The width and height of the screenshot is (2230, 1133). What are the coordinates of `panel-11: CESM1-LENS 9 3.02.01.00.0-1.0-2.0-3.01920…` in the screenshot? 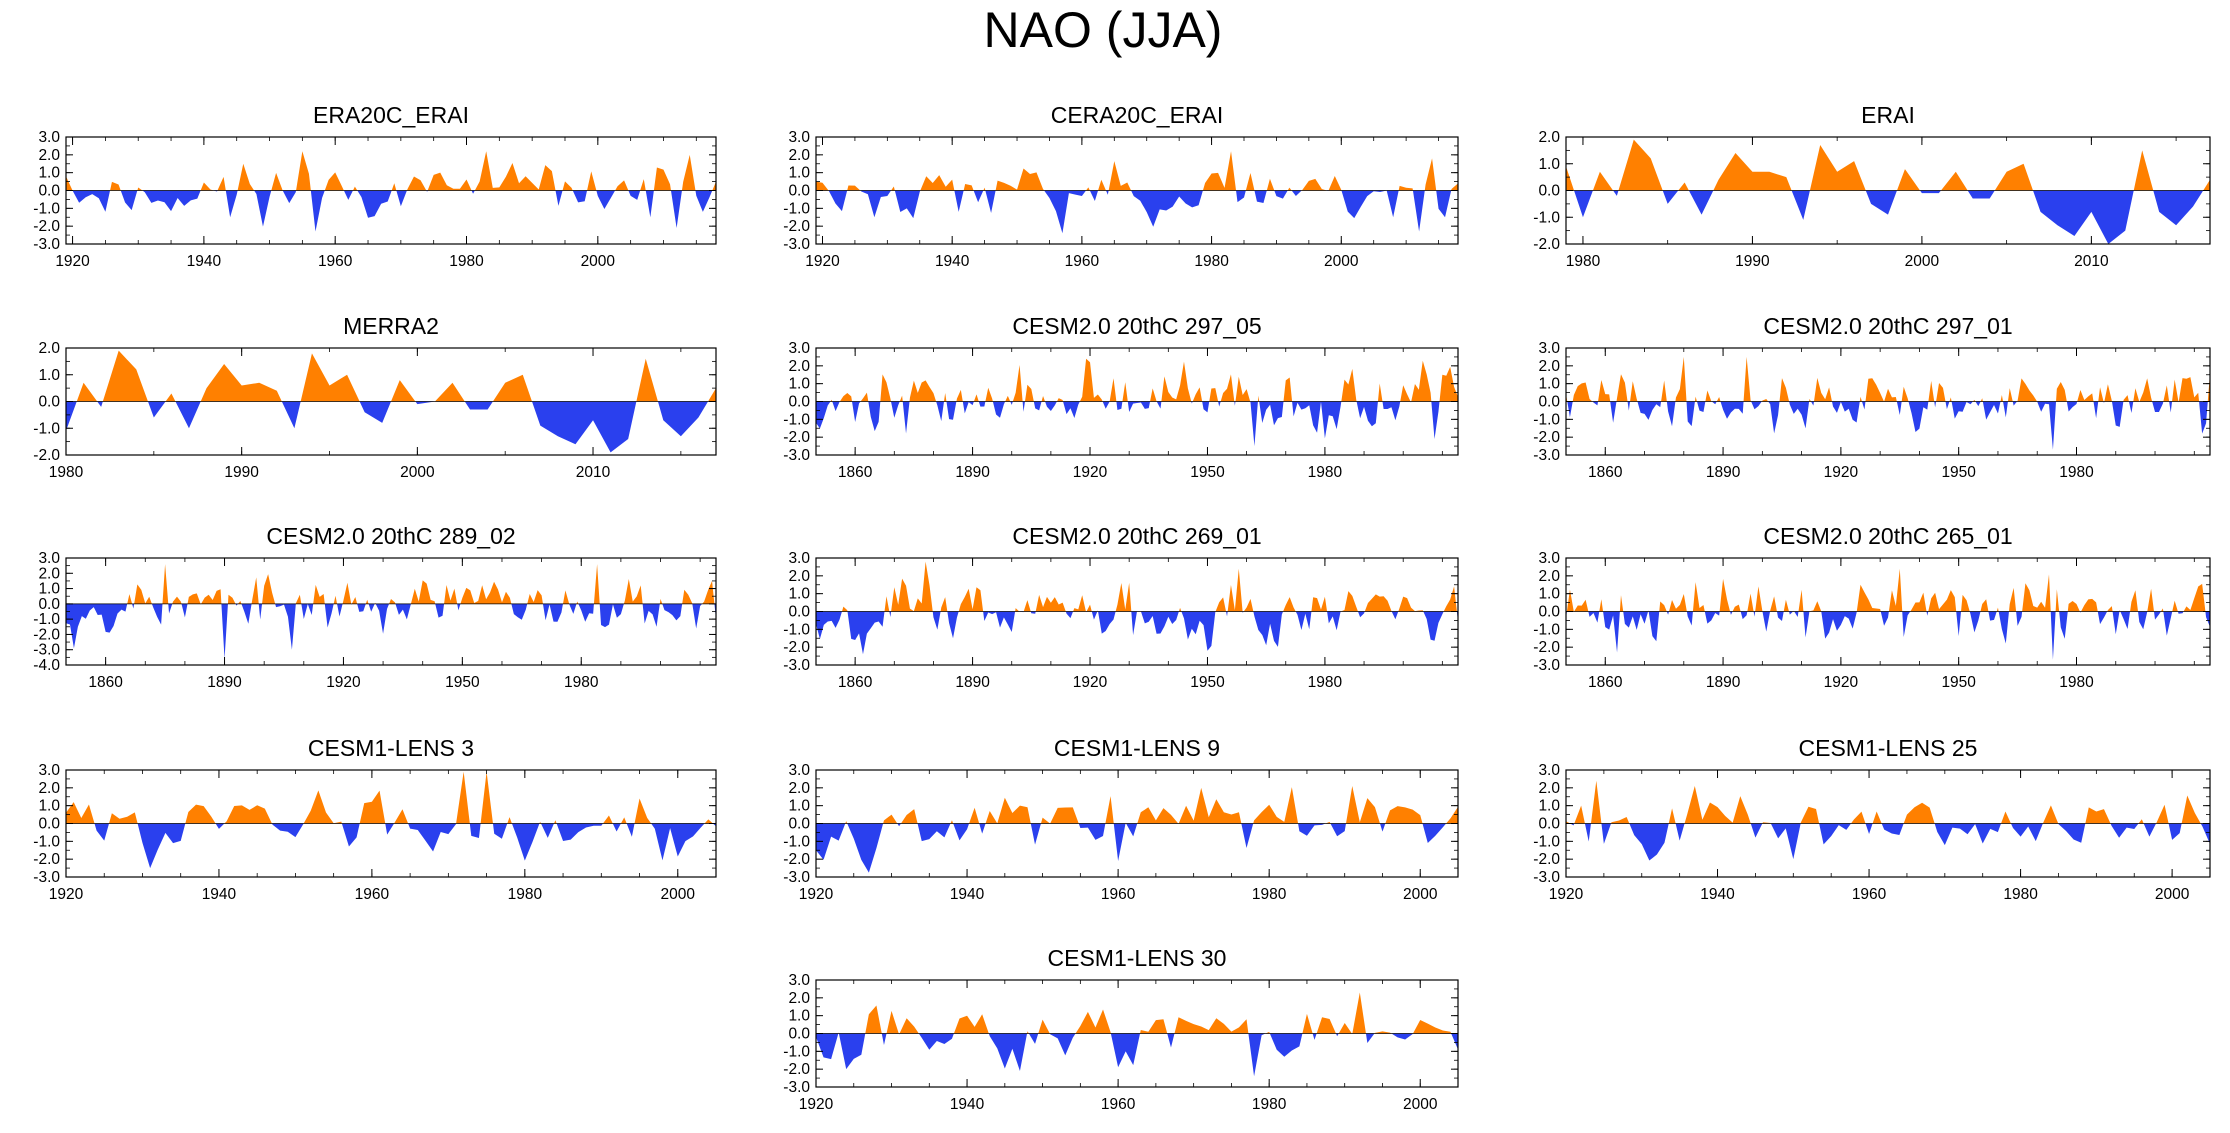 It's located at (1121, 819).